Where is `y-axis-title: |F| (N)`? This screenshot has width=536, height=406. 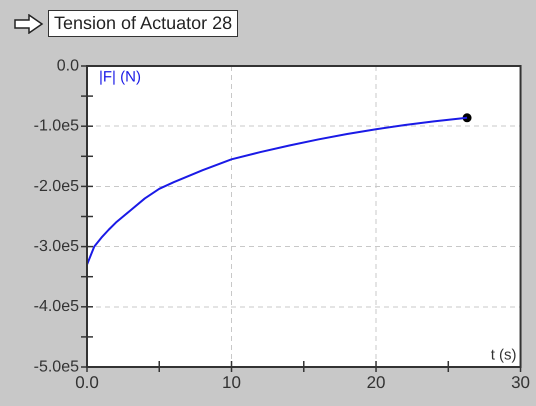
y-axis-title: |F| (N) is located at coordinates (120, 77).